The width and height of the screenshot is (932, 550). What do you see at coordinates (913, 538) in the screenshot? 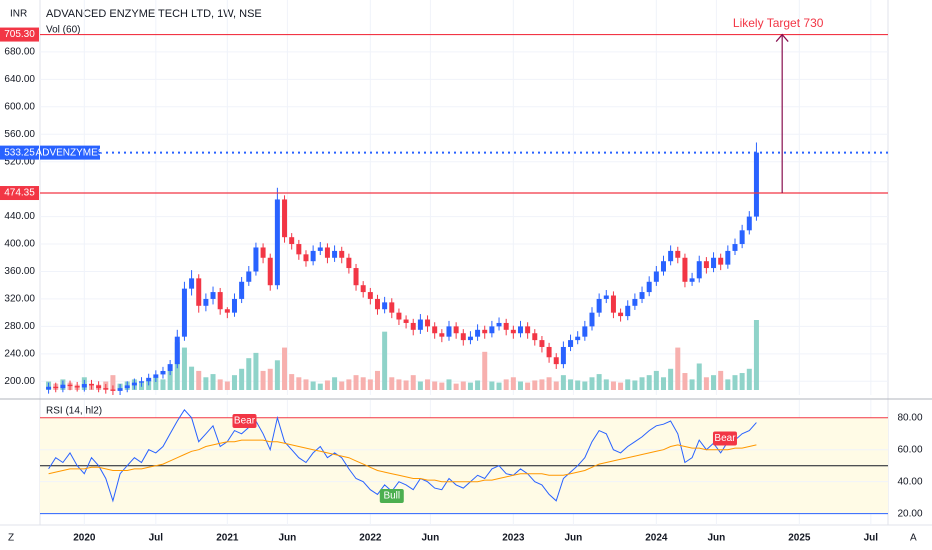
I see `auto-button: A` at bounding box center [913, 538].